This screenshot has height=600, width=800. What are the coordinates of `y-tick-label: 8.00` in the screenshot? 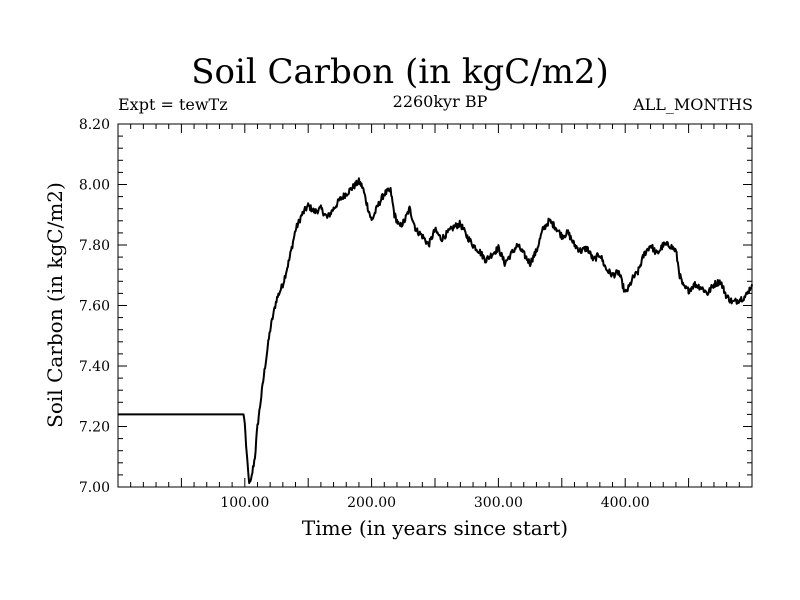 It's located at (94, 186).